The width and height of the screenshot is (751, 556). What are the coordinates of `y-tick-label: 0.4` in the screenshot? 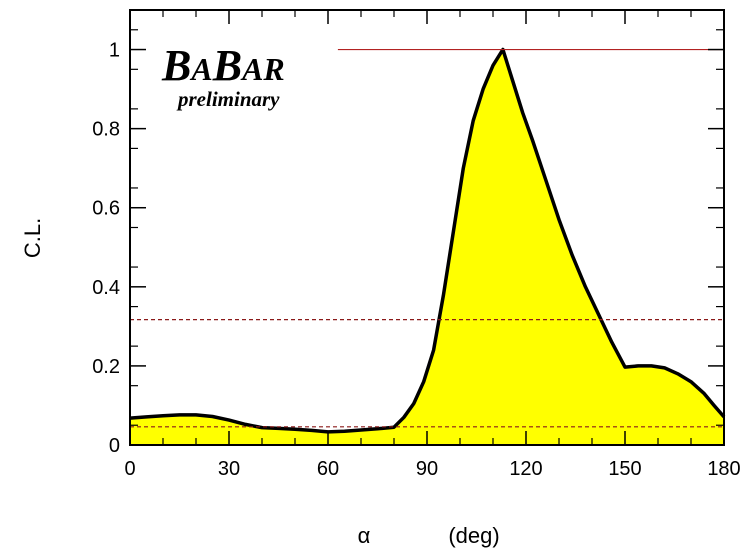 It's located at (106, 288).